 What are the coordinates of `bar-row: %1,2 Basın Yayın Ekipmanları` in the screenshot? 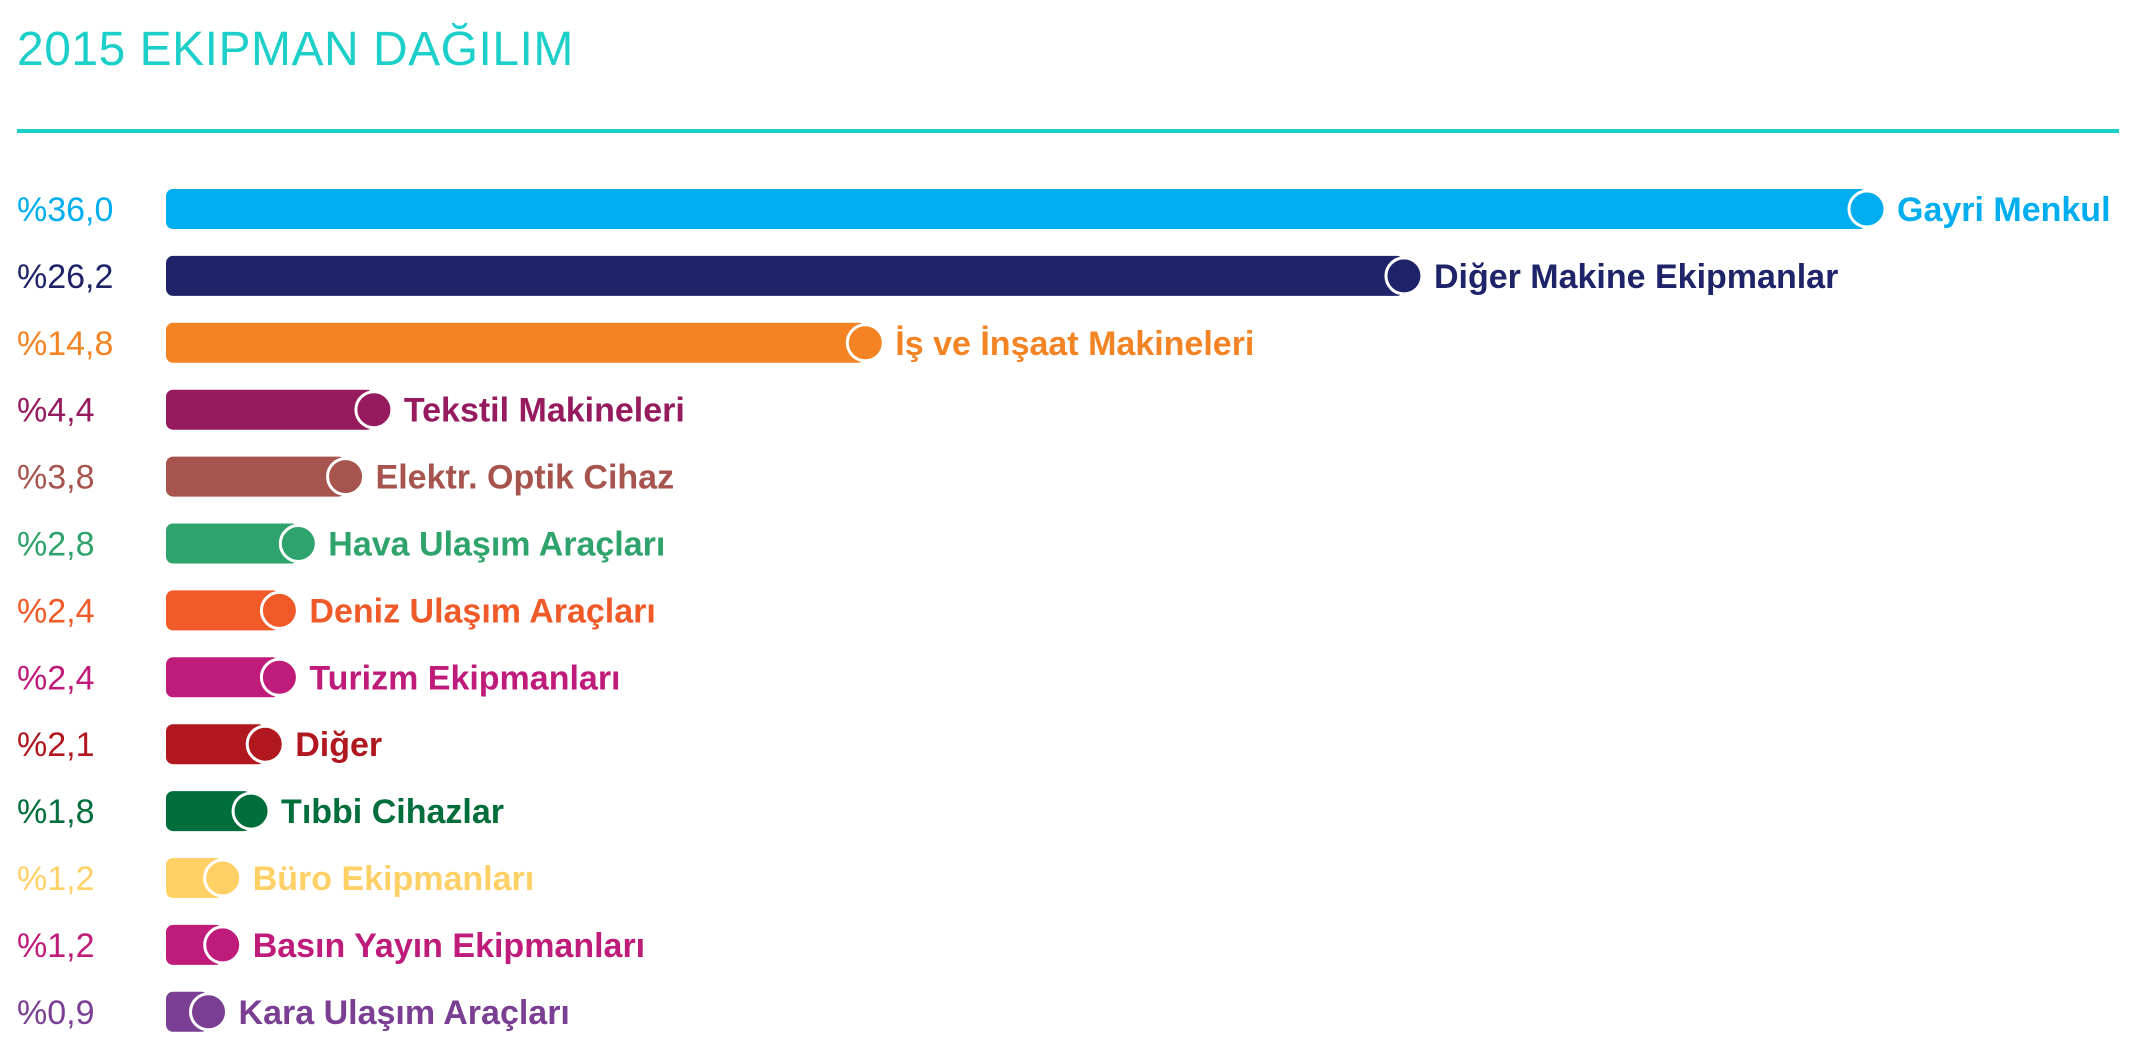 It's located at (331, 944).